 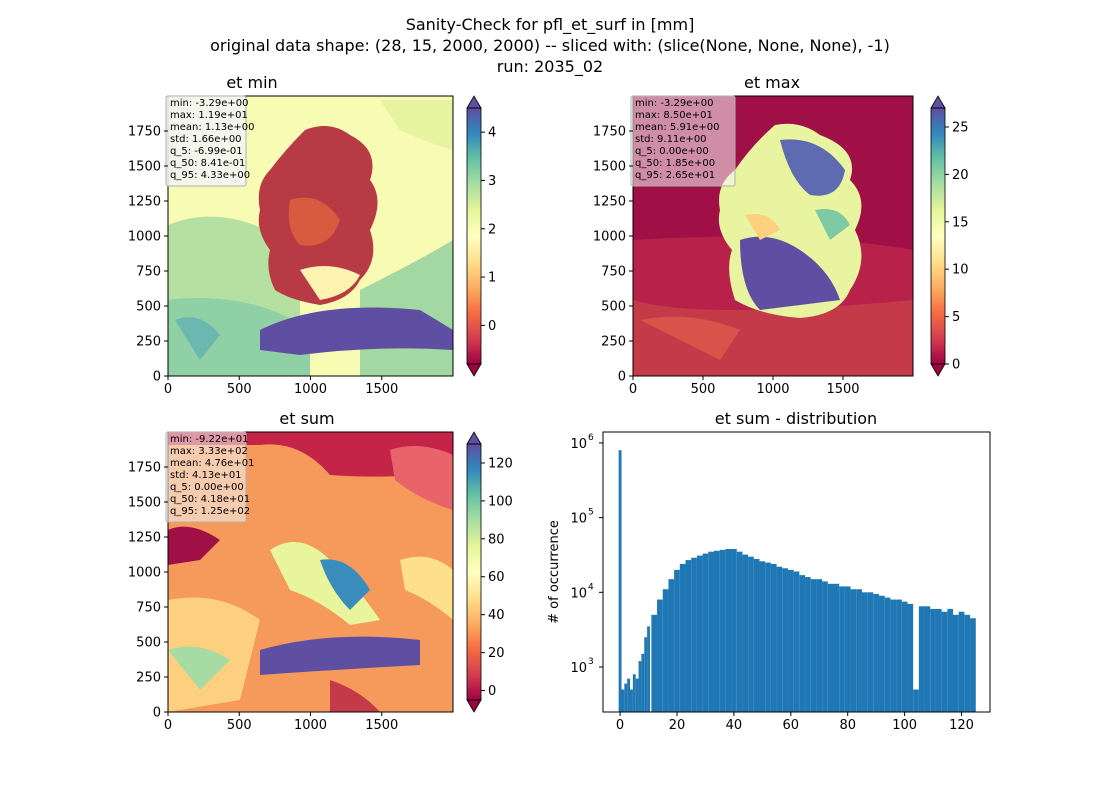 What do you see at coordinates (609, 167) in the screenshot?
I see `y-tick-label: 1500` at bounding box center [609, 167].